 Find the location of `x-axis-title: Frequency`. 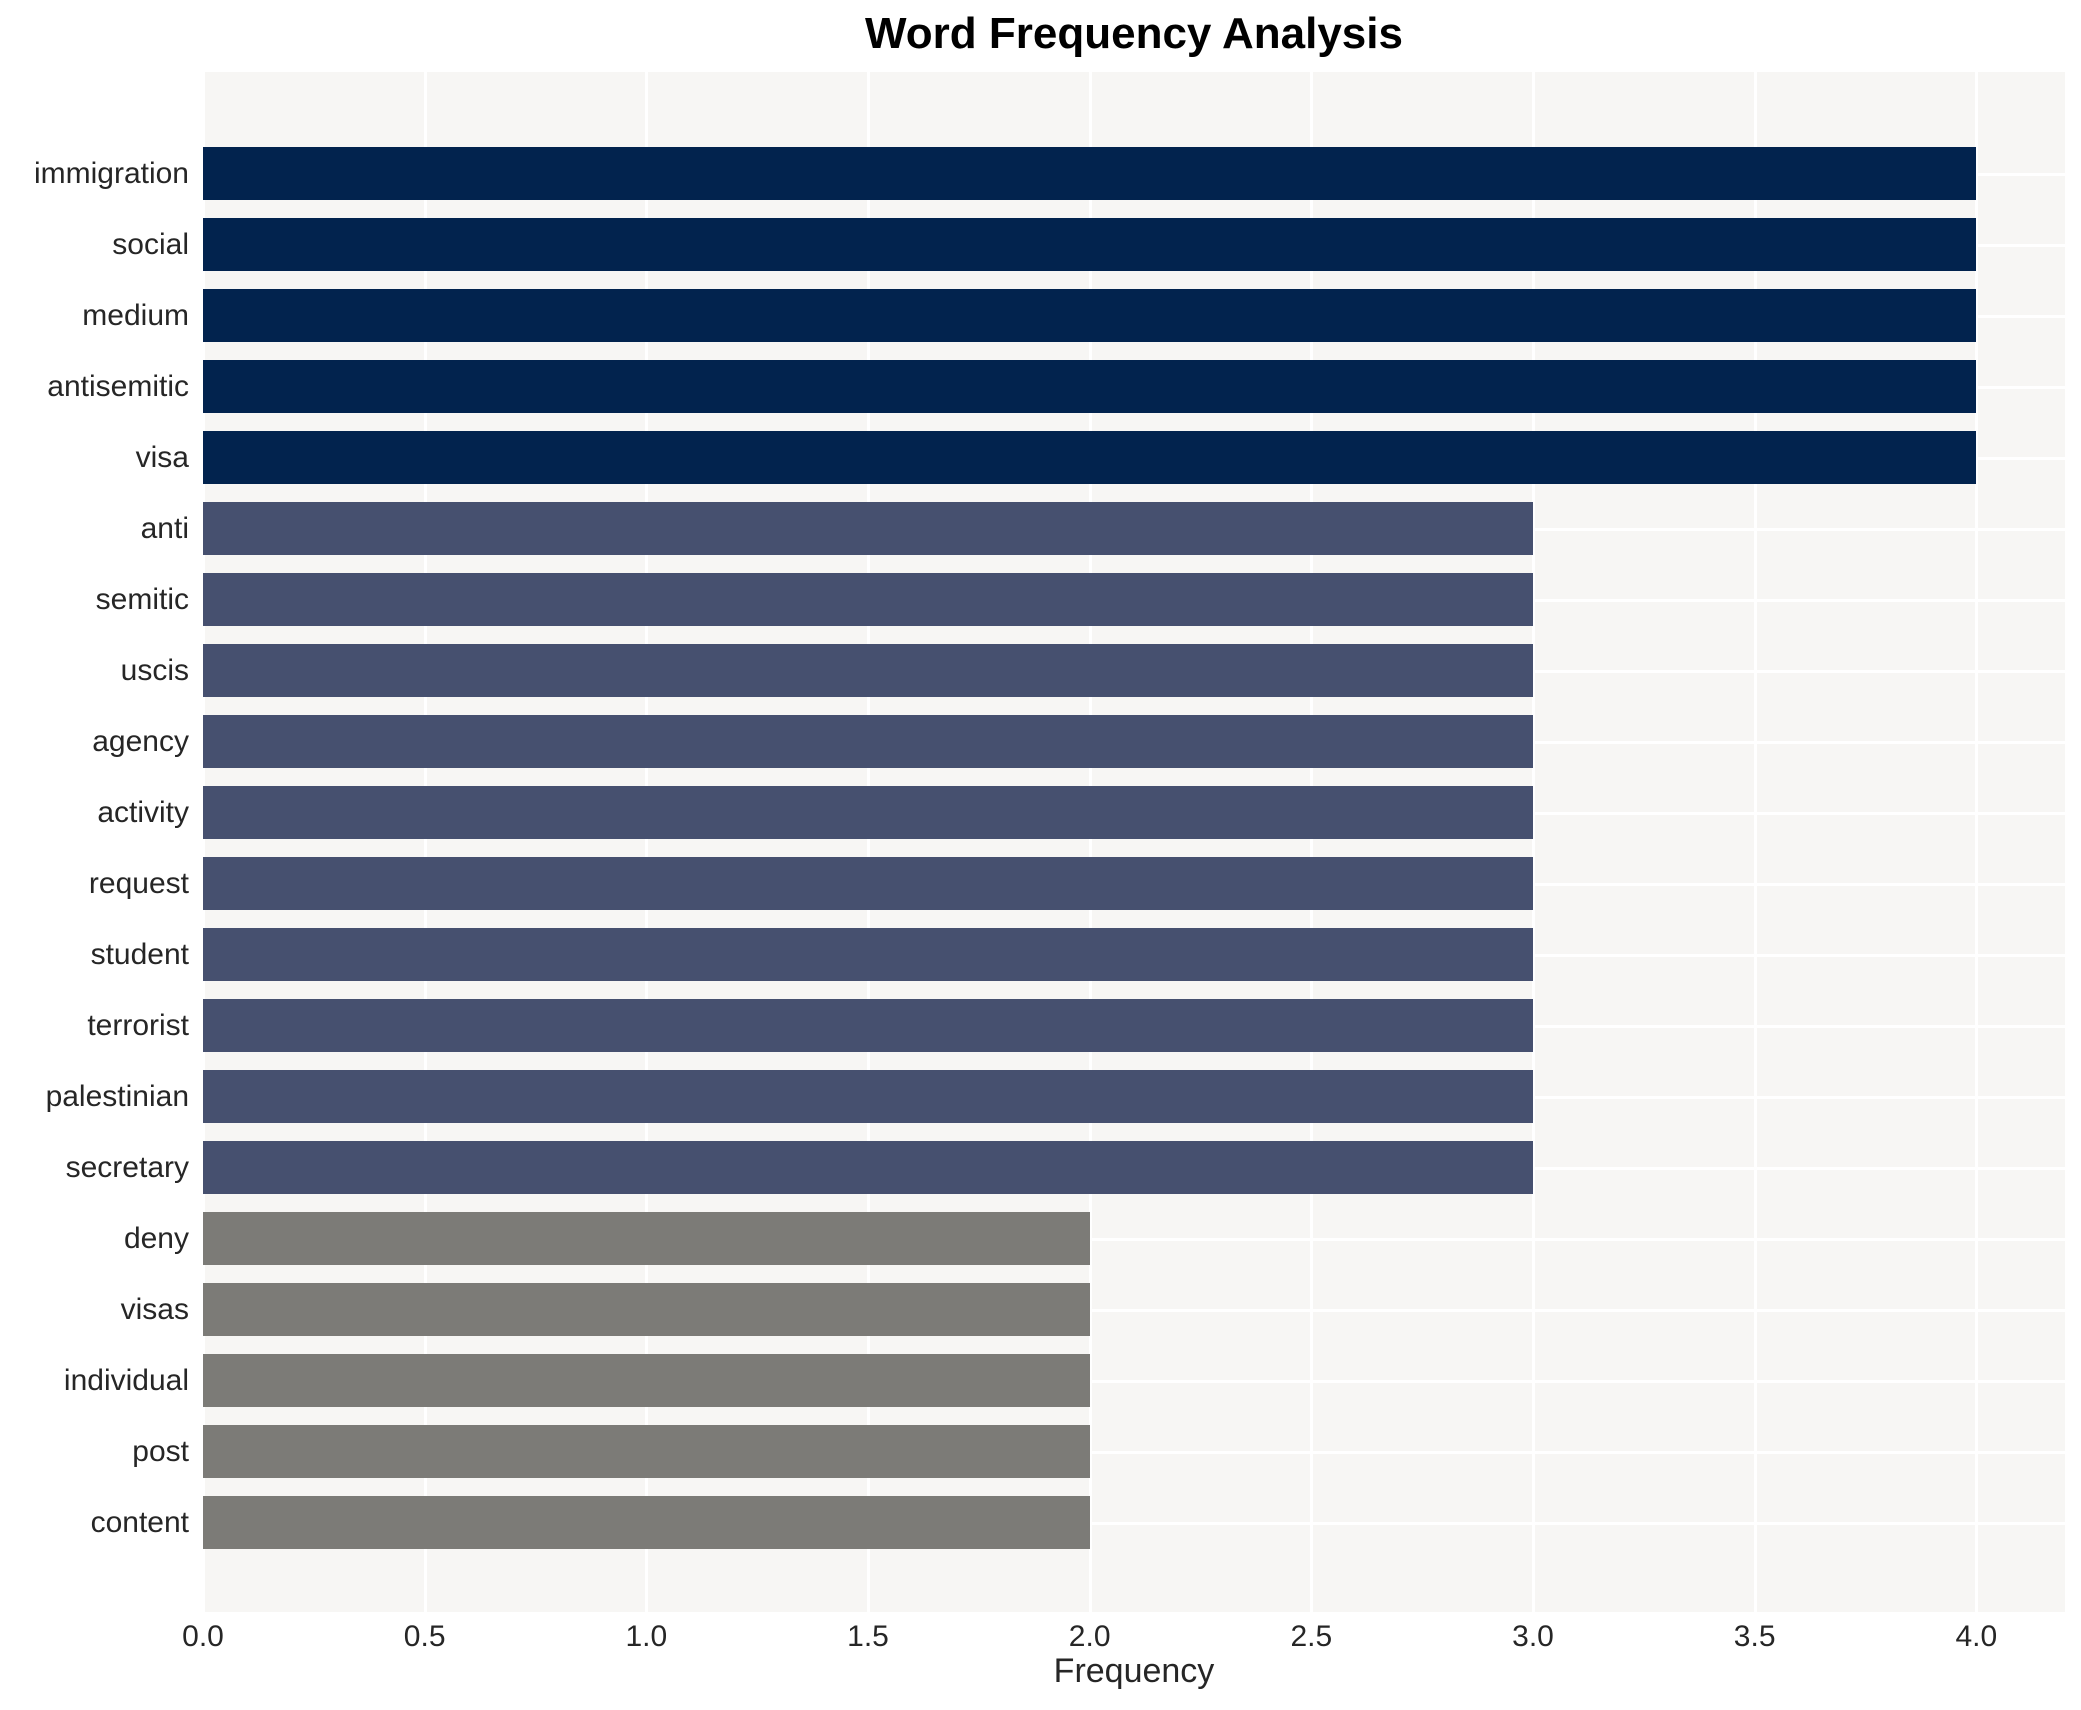

x-axis-title: Frequency is located at coordinates (1134, 1671).